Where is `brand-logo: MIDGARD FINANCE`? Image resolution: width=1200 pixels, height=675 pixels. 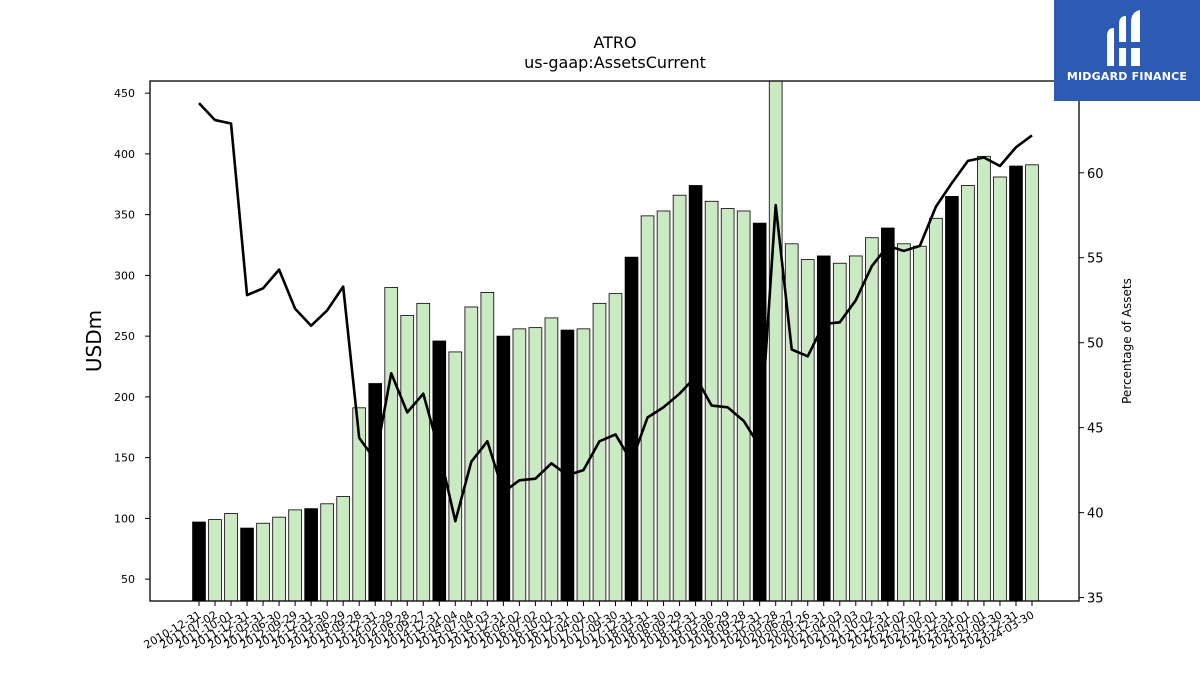
brand-logo: MIDGARD FINANCE is located at coordinates (1127, 50).